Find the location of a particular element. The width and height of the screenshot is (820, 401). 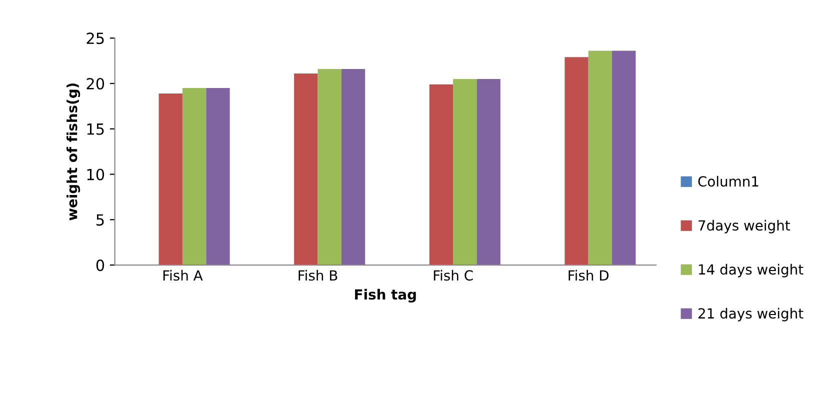

y-tick-label: 0 is located at coordinates (100, 266).